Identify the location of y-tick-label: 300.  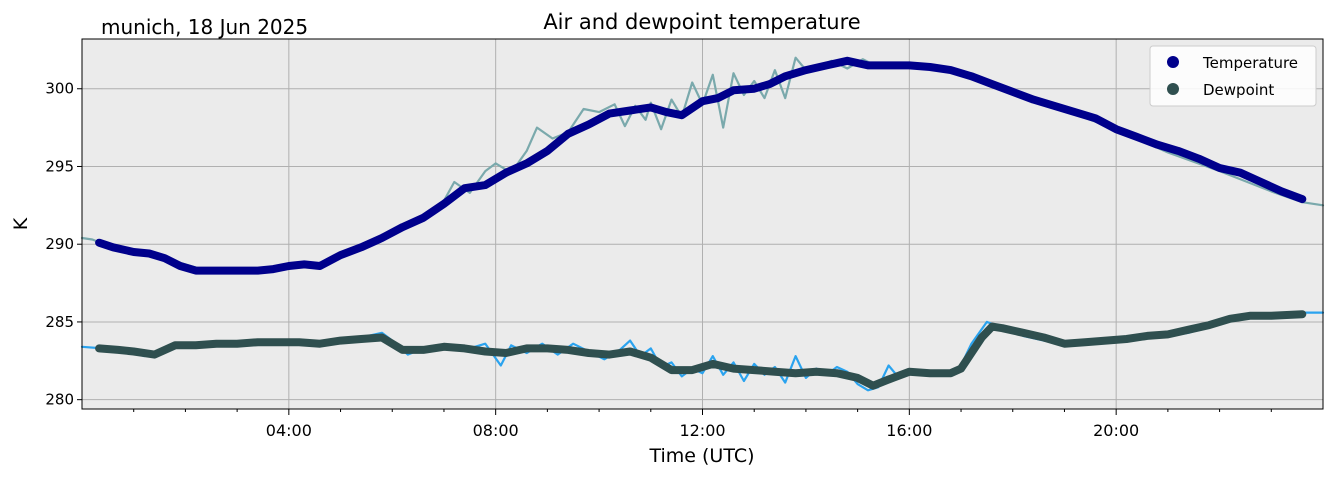
(59, 89).